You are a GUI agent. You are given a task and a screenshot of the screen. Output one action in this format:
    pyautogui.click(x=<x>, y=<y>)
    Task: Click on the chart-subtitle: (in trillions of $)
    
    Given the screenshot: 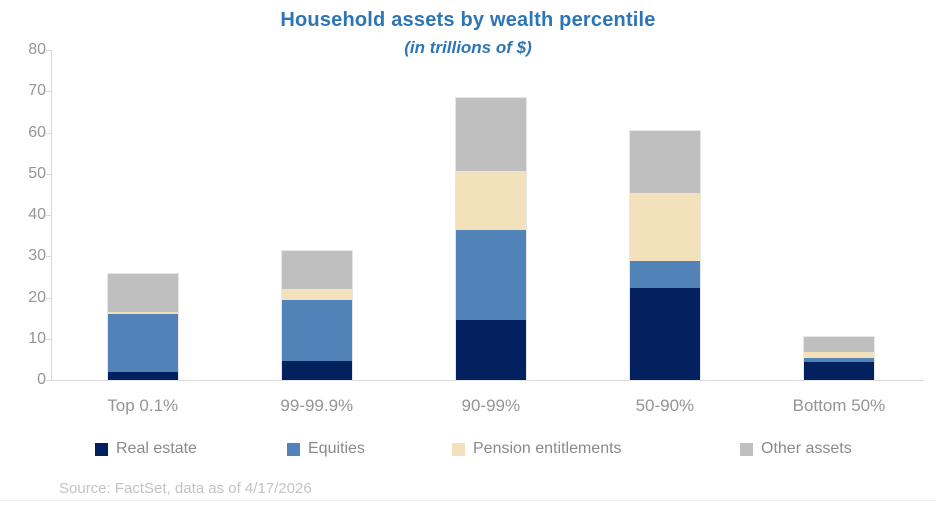 What is the action you would take?
    pyautogui.click(x=468, y=47)
    